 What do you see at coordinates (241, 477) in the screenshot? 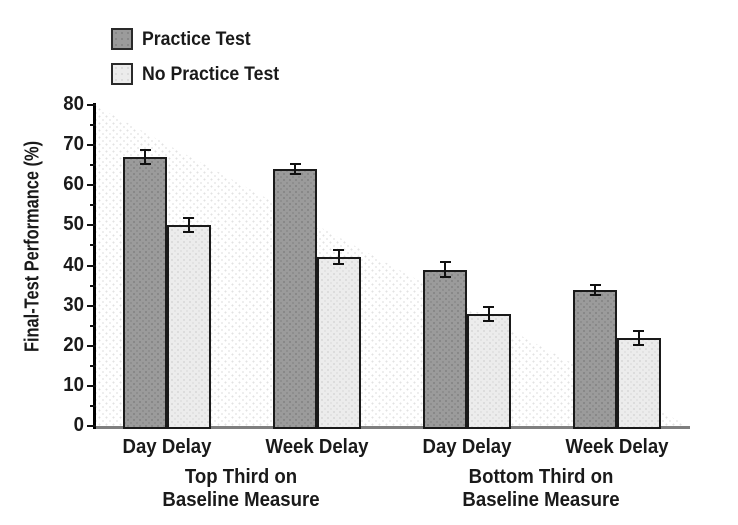
I see `group-label-top-third-line1: Top Third on` at bounding box center [241, 477].